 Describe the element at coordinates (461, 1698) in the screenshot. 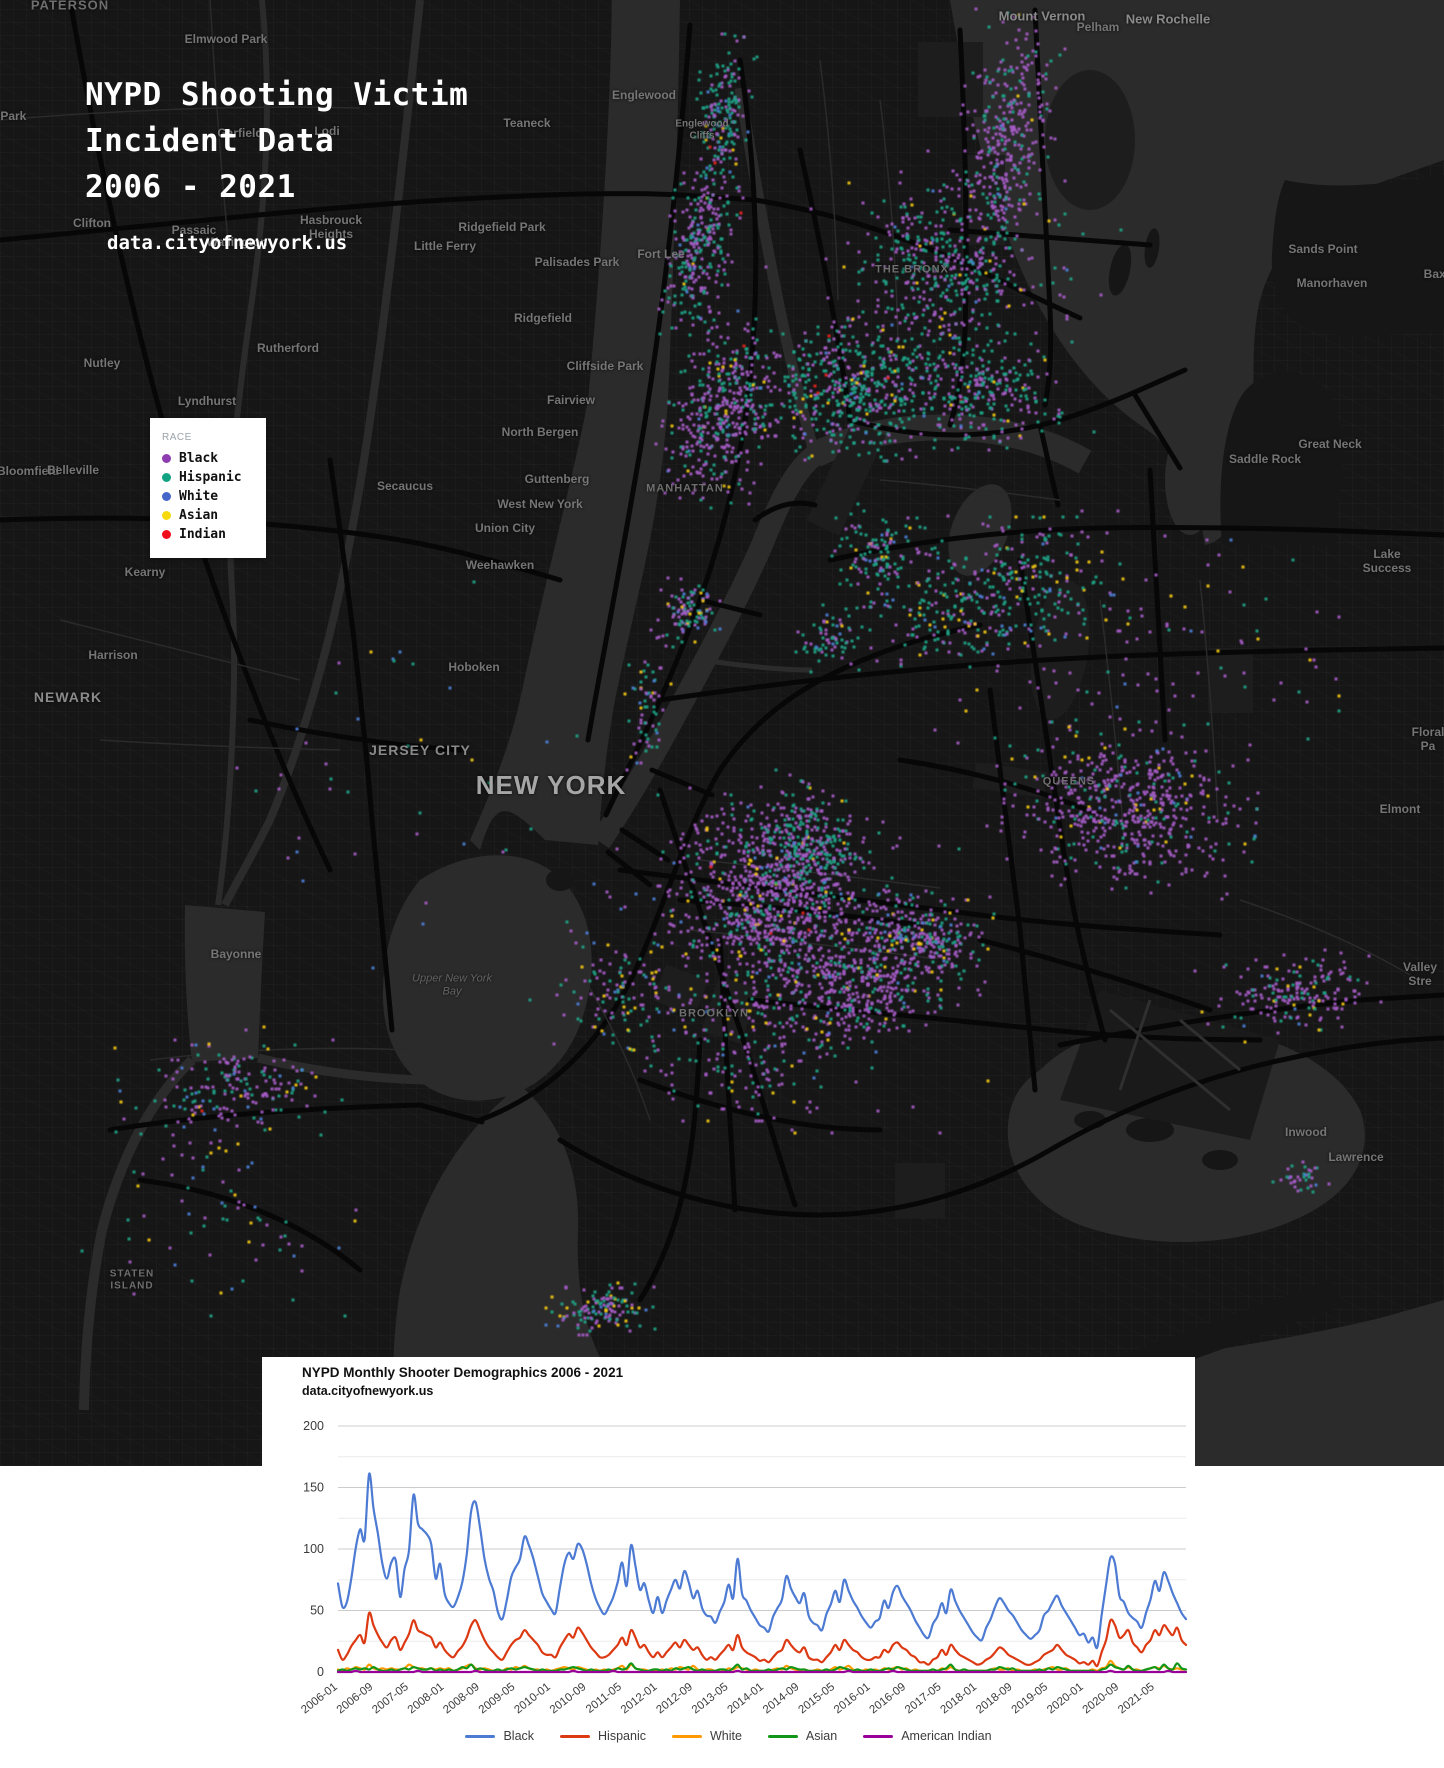

I see `x-tick-label: 2008-09` at that location.